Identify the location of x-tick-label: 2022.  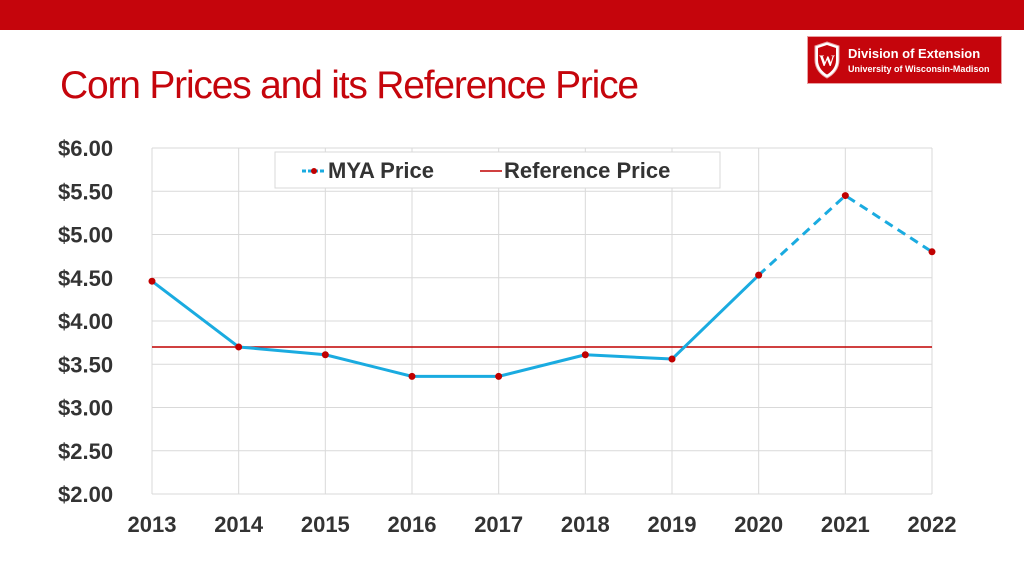
(932, 524).